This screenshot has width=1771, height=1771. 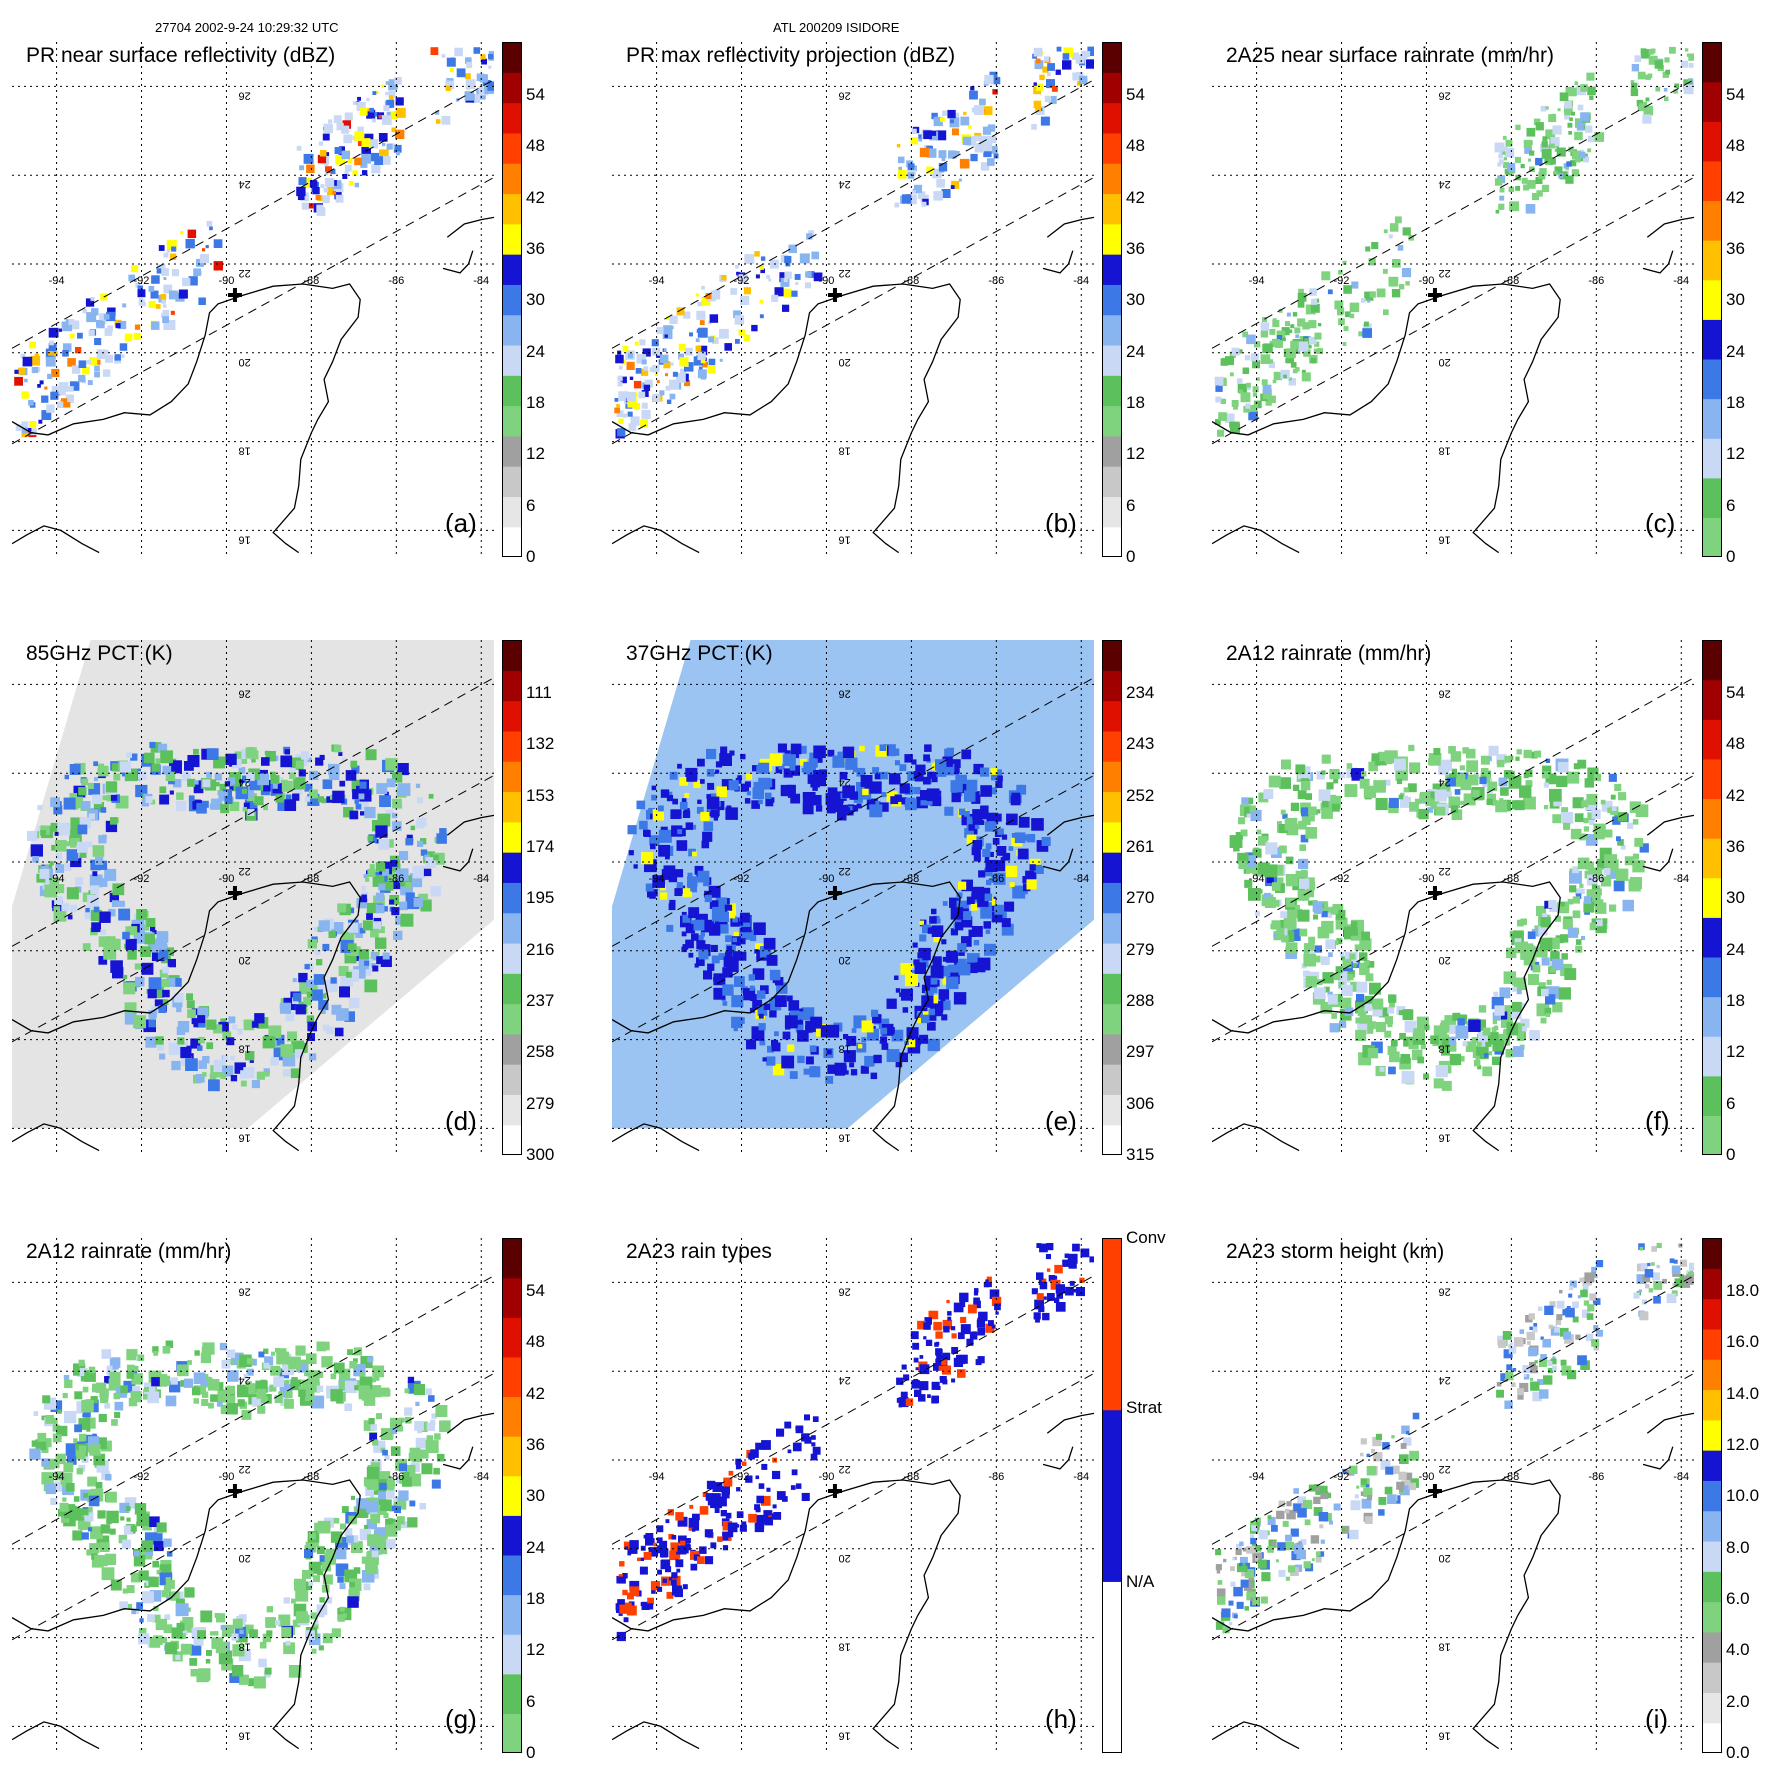 What do you see at coordinates (1735, 454) in the screenshot?
I see `colorbar-tick: 12` at bounding box center [1735, 454].